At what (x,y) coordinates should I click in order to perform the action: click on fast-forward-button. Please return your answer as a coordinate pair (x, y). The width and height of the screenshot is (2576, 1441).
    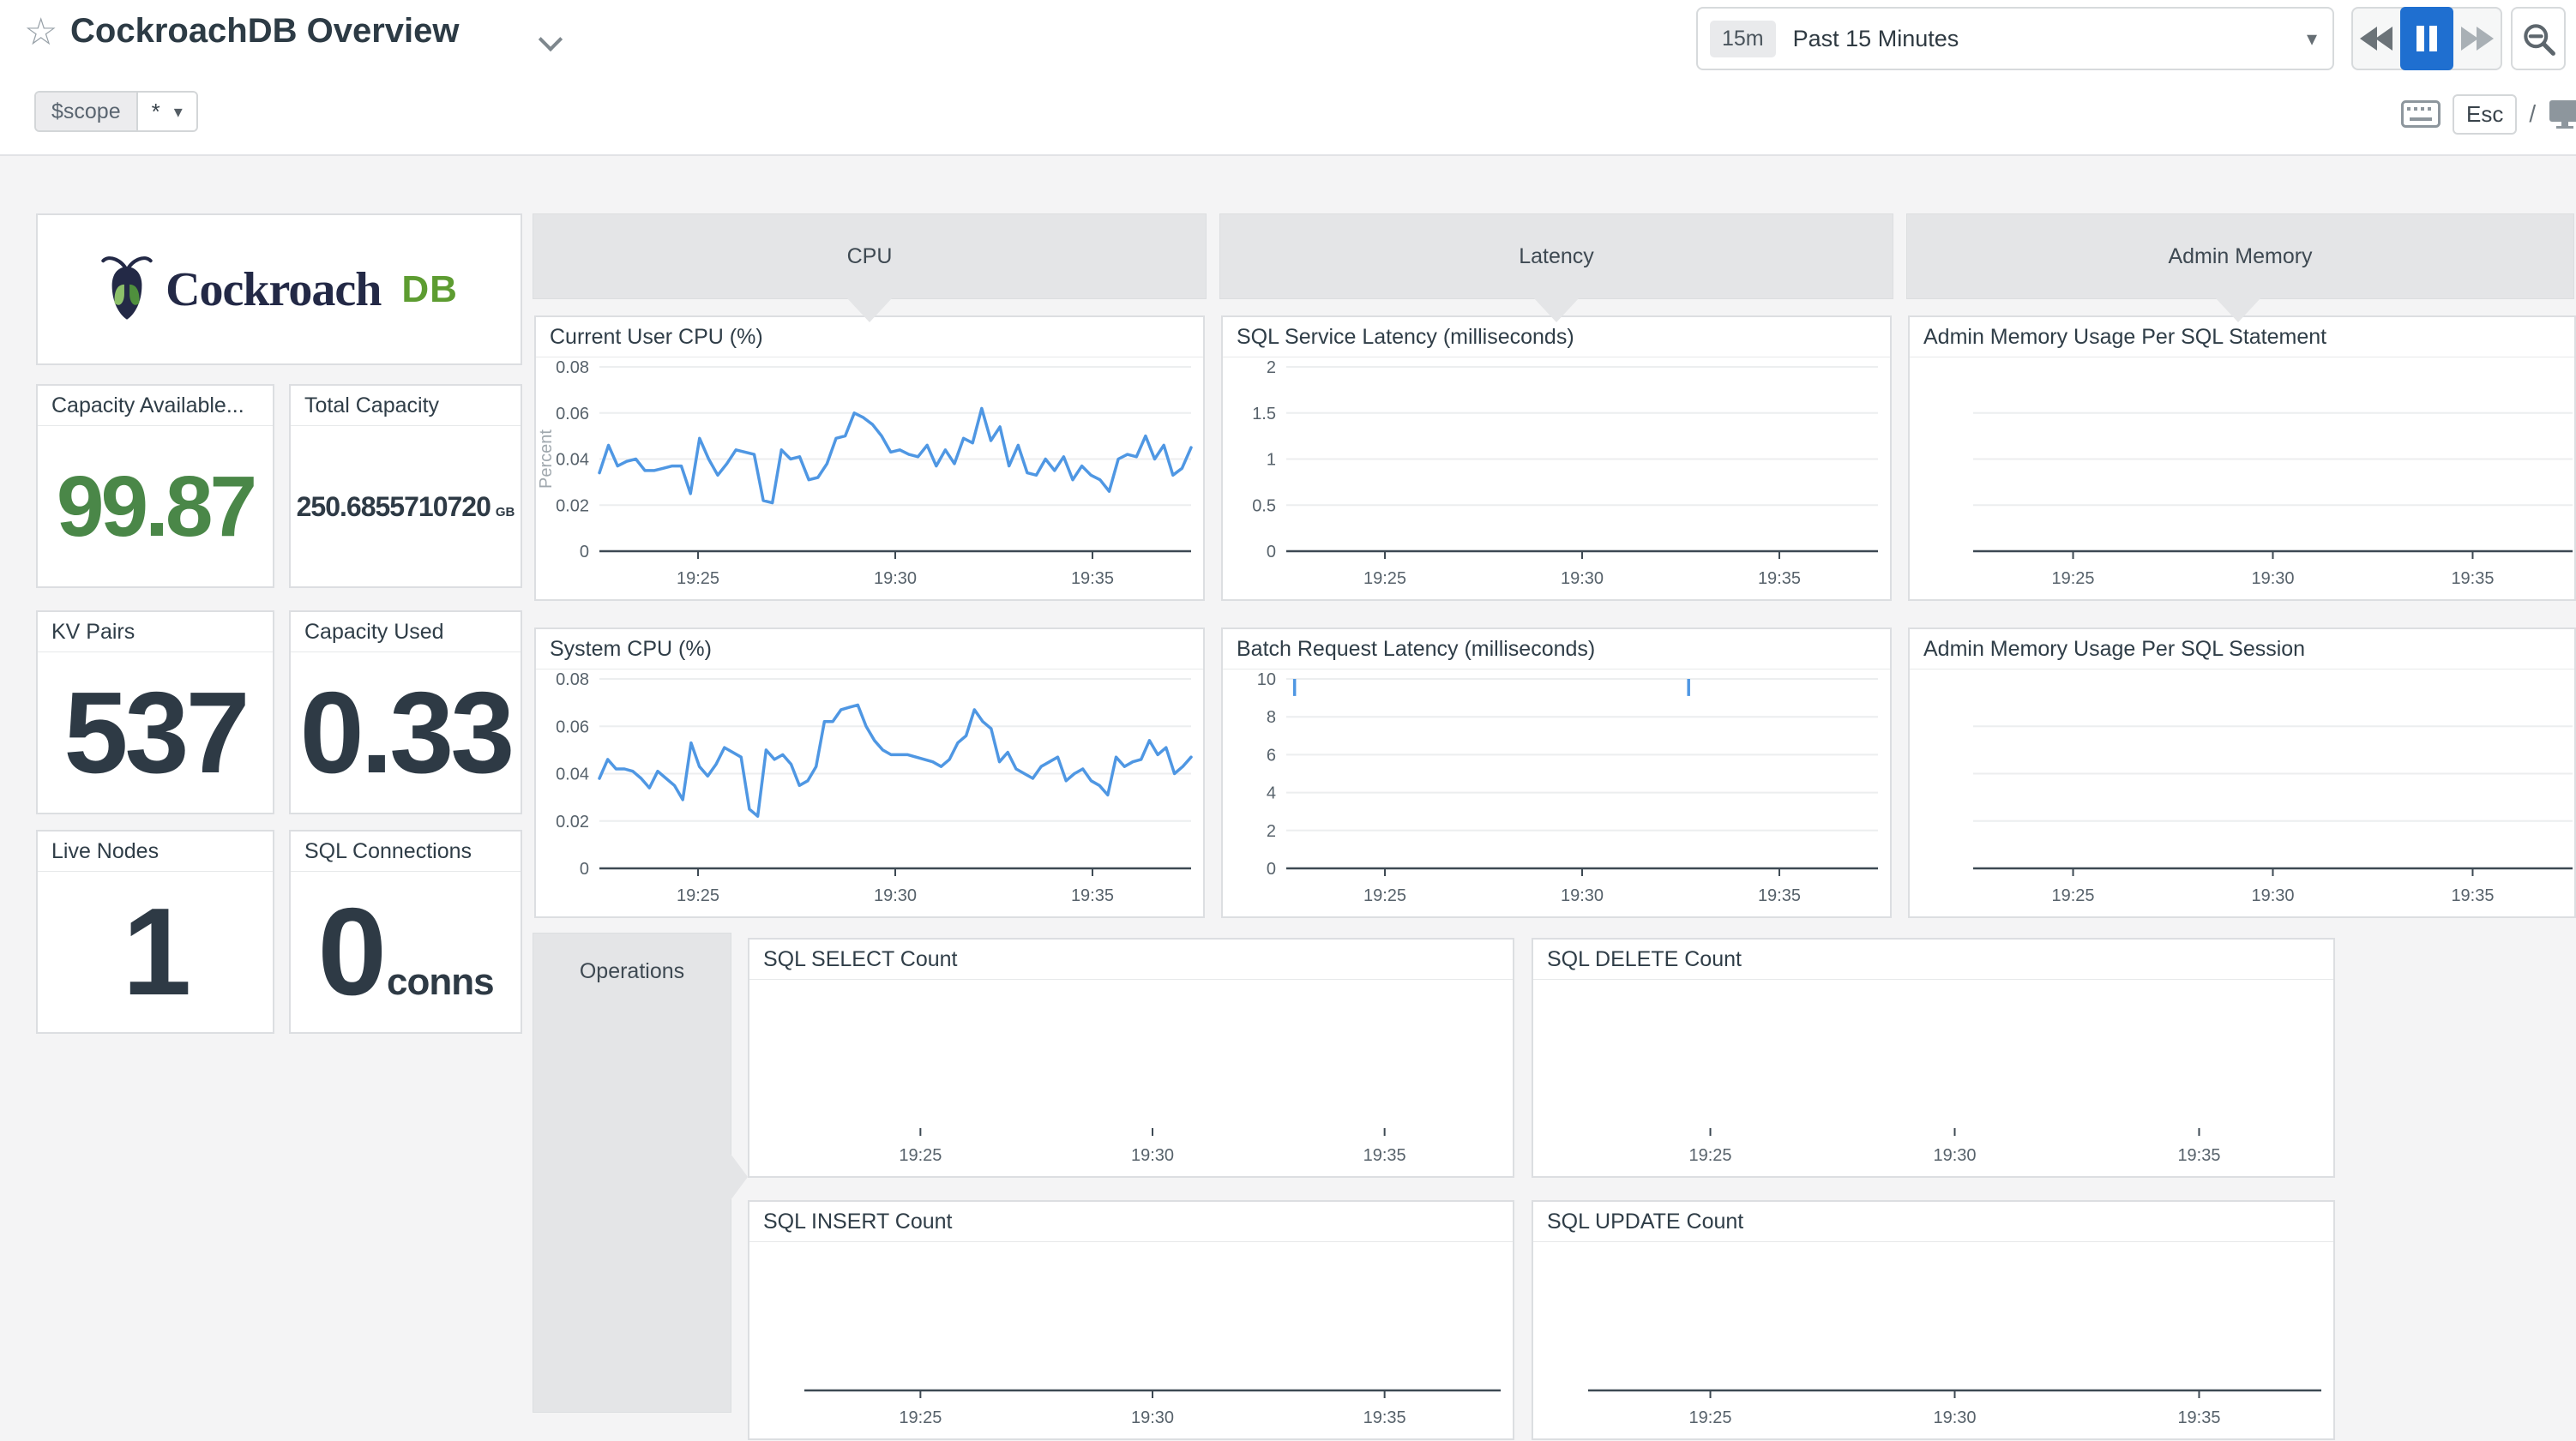
    Looking at the image, I should click on (2477, 39).